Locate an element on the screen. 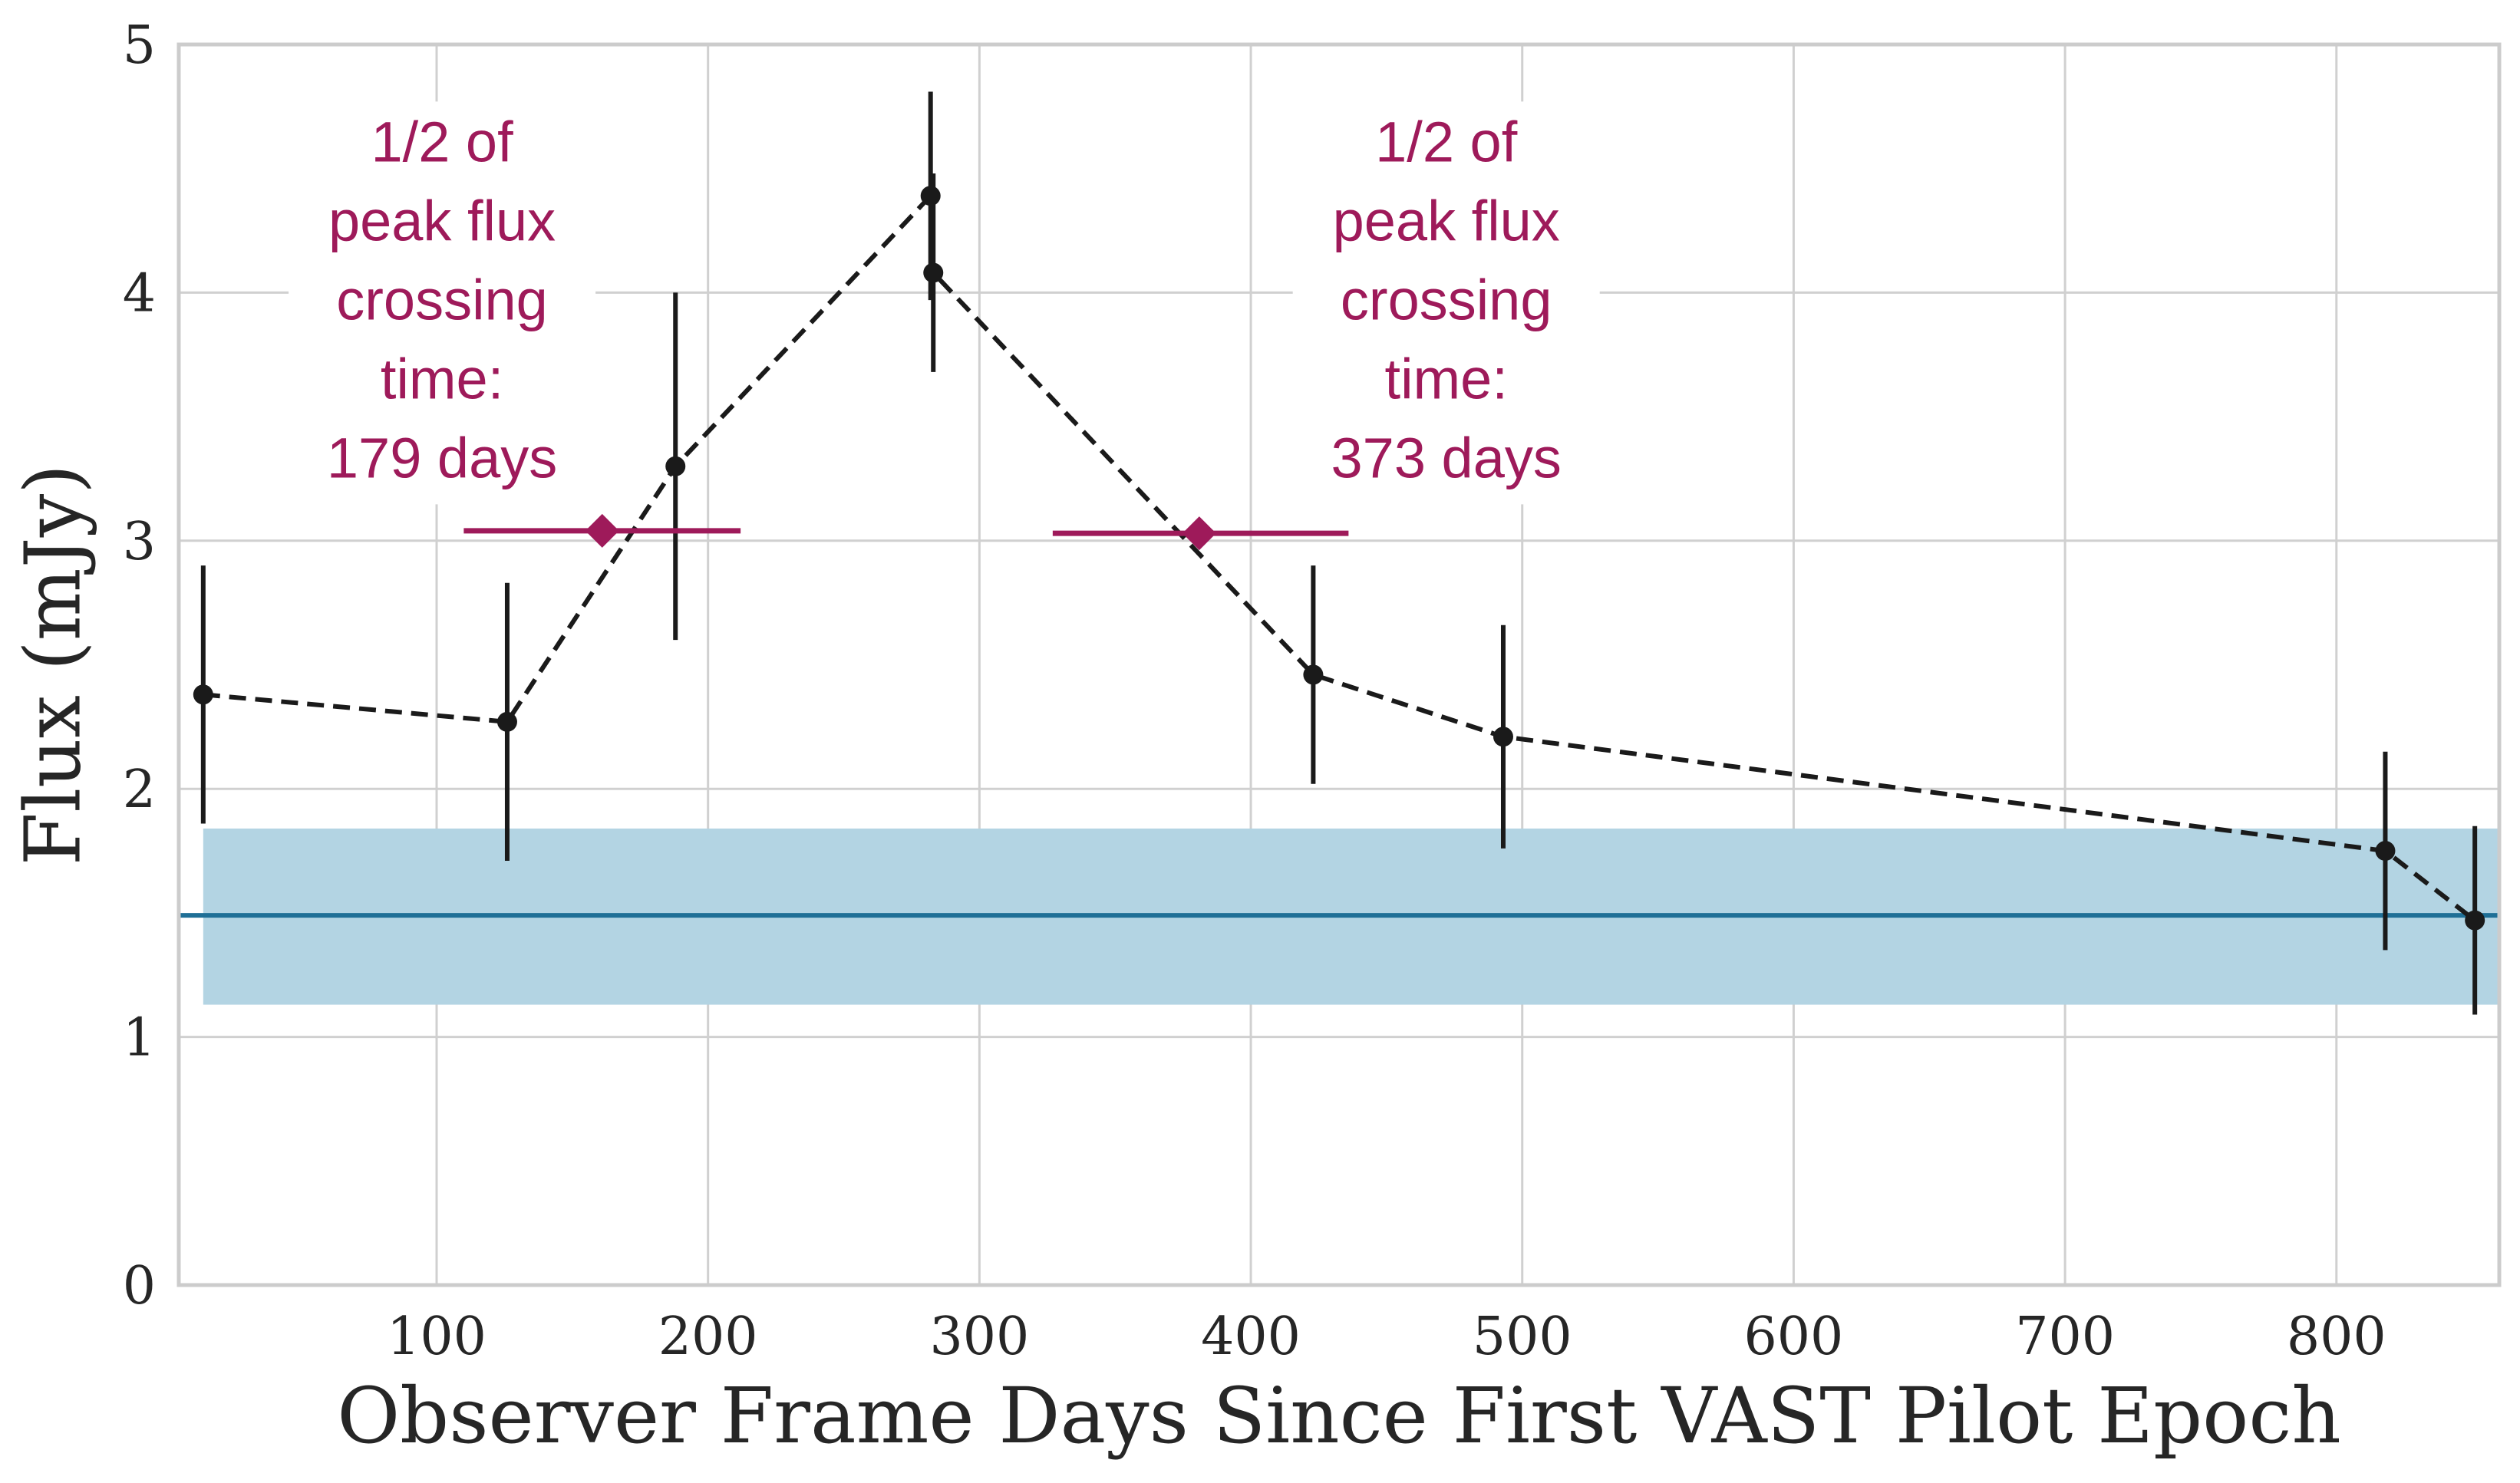  y-tick-label: 5 is located at coordinates (139, 46).